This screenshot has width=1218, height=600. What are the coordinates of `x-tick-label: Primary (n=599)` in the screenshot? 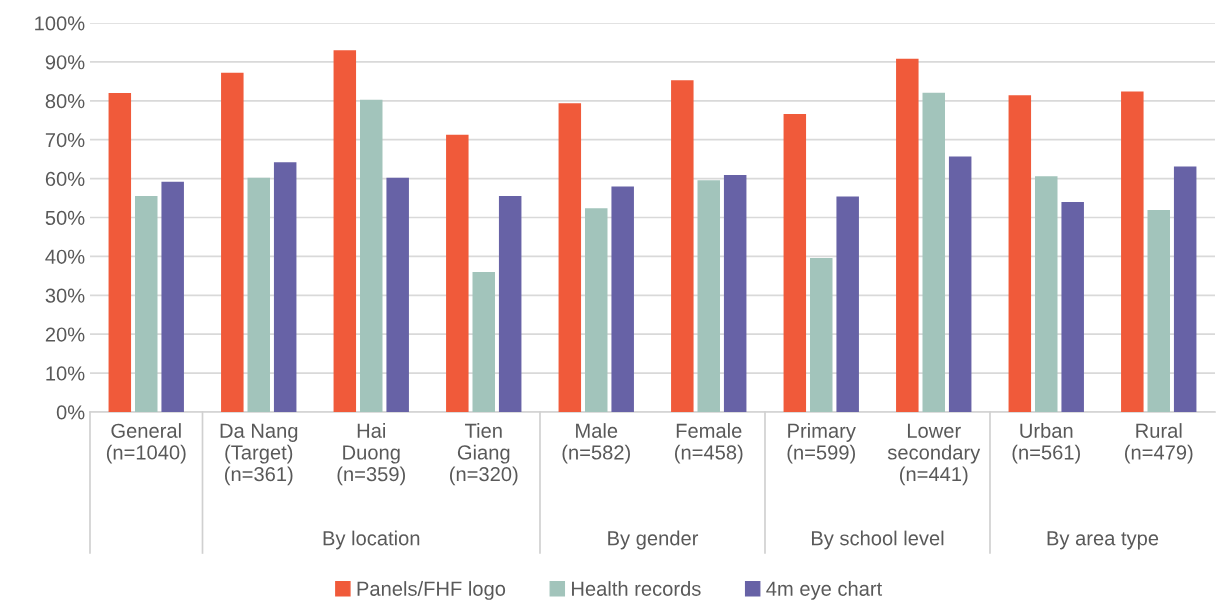 It's located at (821, 443).